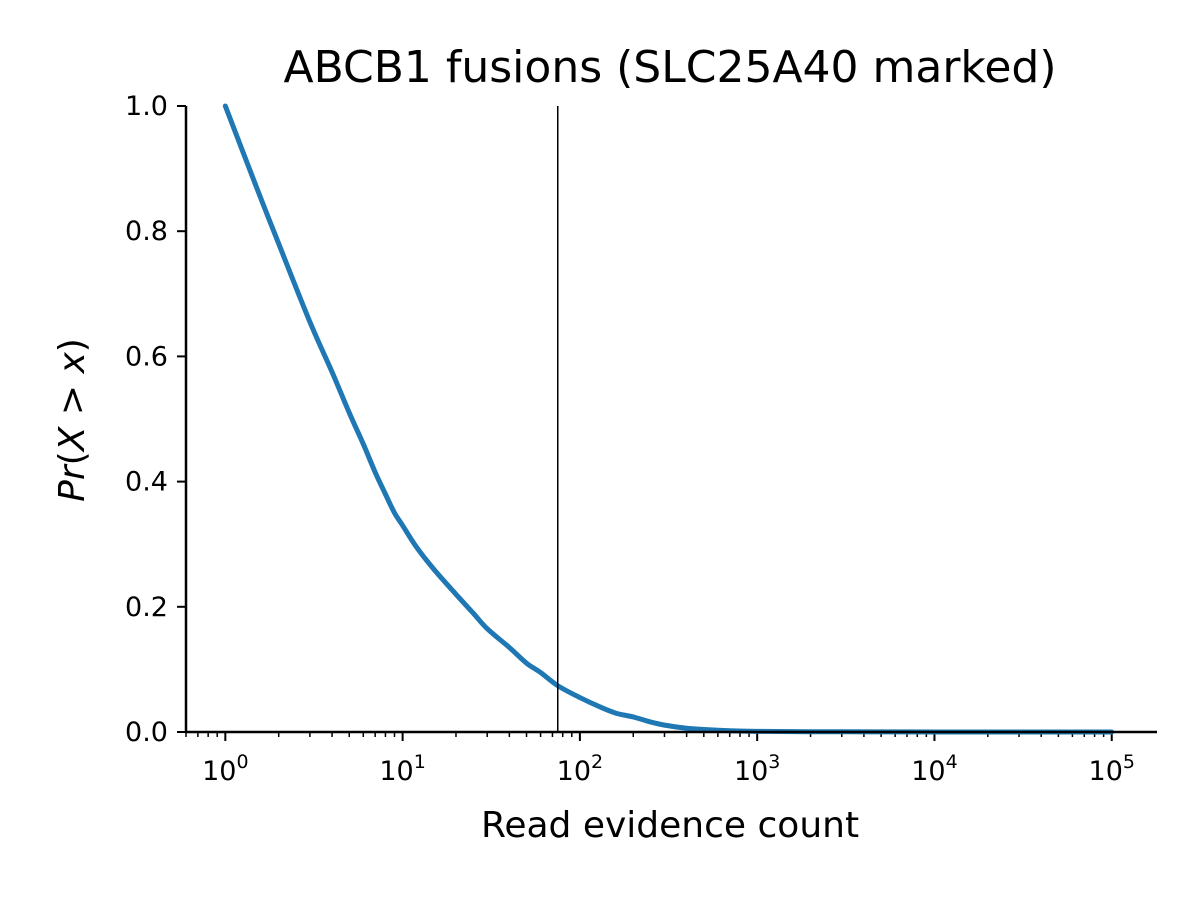 This screenshot has width=1200, height=900. I want to click on x-tick-label: 10⁴, so click(934, 769).